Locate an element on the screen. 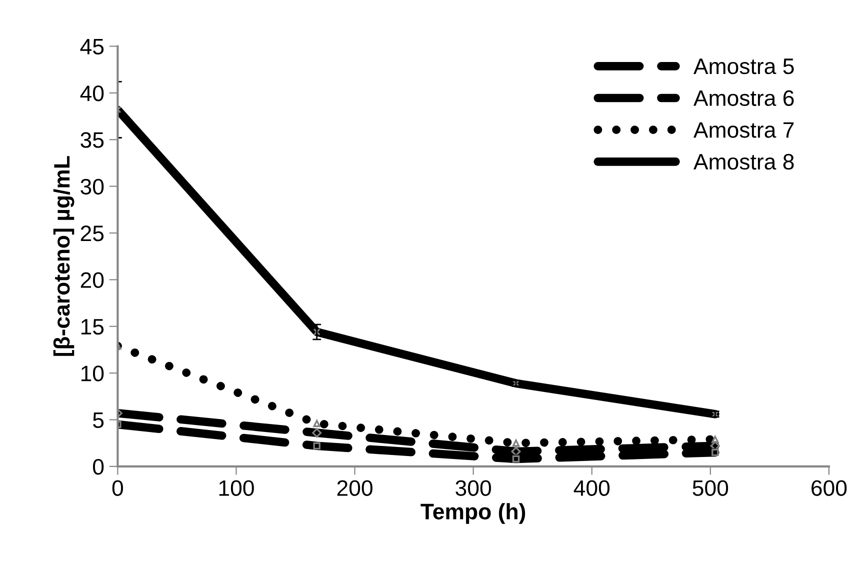 The width and height of the screenshot is (859, 564). x-tick-label: 200 is located at coordinates (354, 488).